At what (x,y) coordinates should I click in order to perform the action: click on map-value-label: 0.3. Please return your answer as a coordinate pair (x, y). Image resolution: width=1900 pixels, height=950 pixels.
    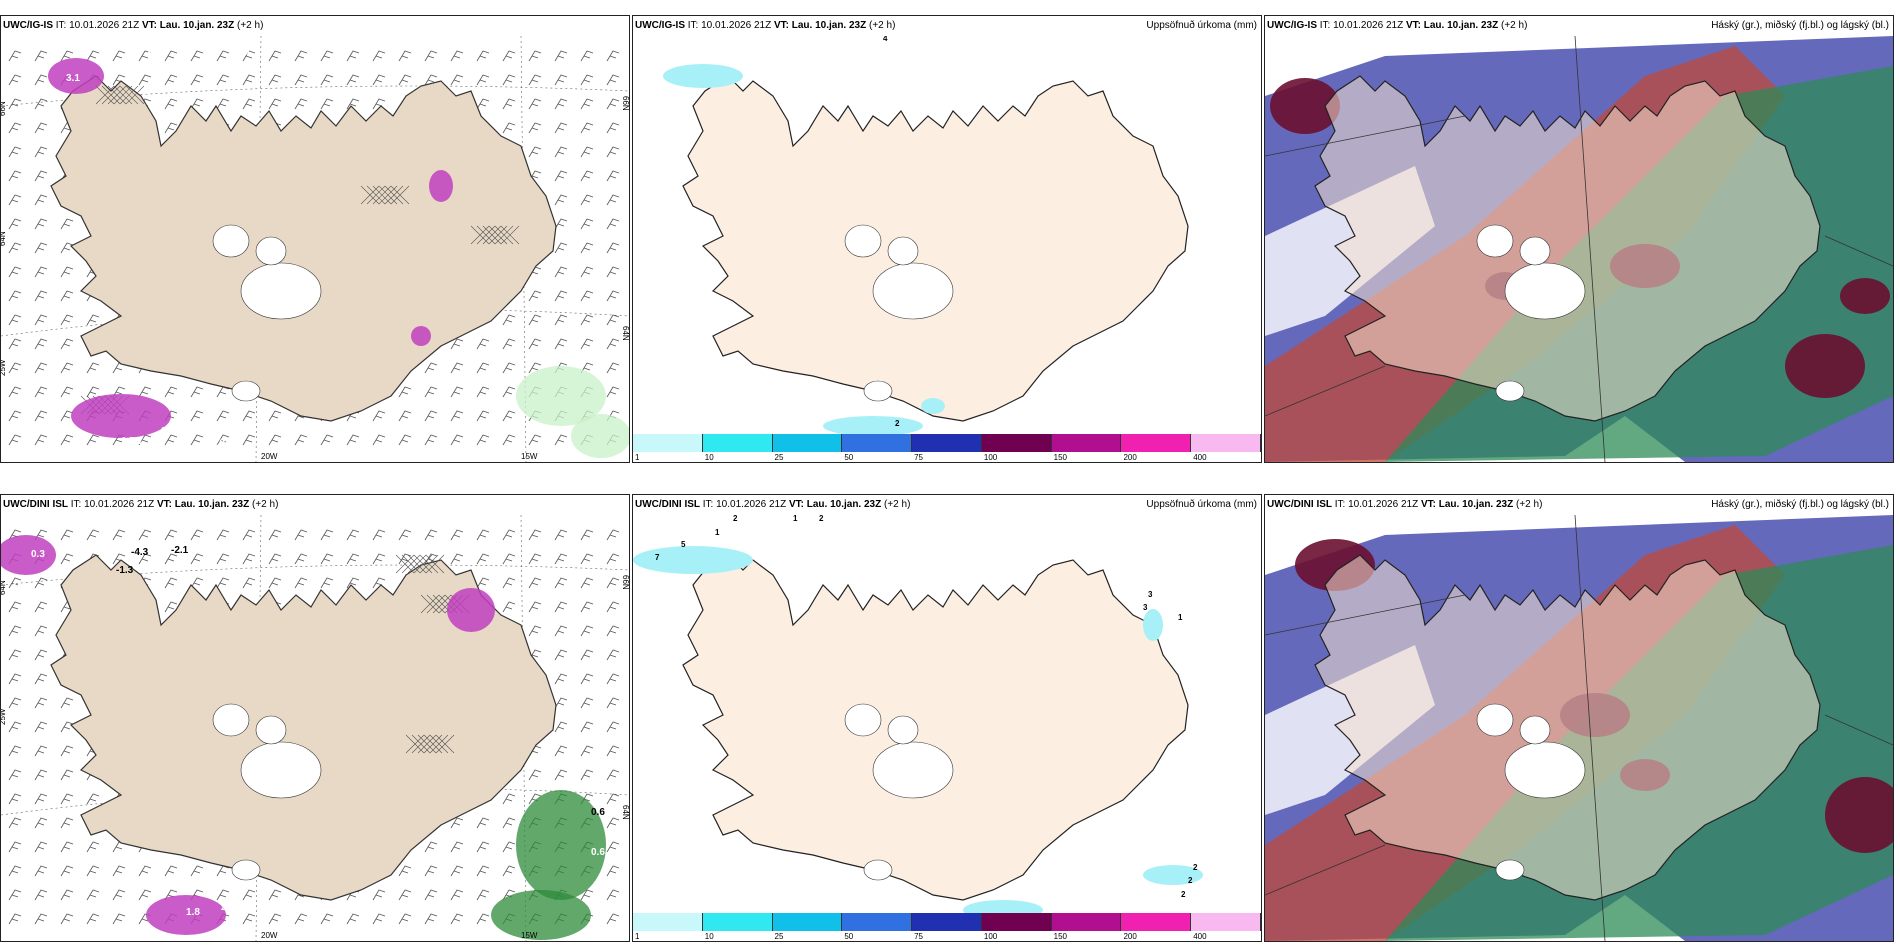
    Looking at the image, I should click on (38, 554).